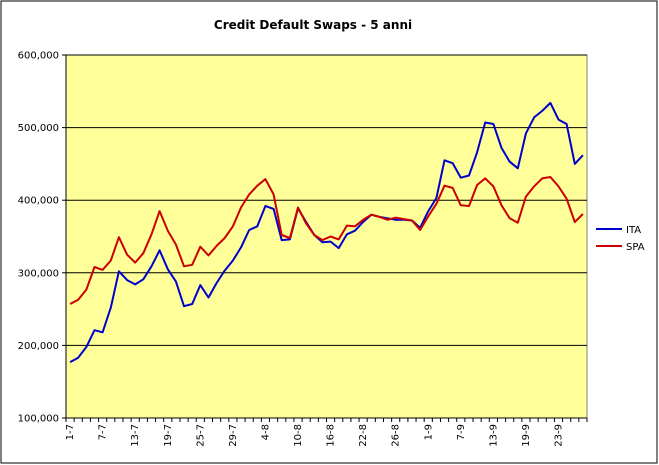 Image resolution: width=659 pixels, height=465 pixels. What do you see at coordinates (493, 435) in the screenshot?
I see `x-tick-label: 13-9` at bounding box center [493, 435].